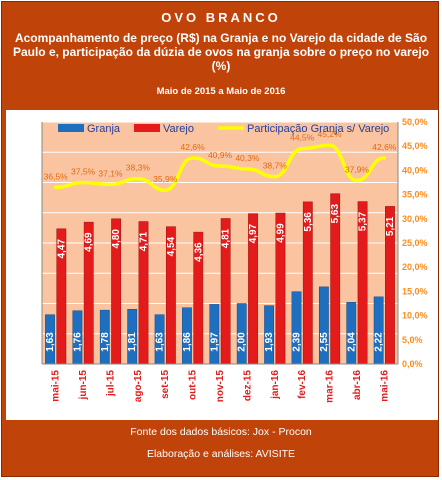  What do you see at coordinates (29, 273) in the screenshot?
I see `y-left-tick-label: 3,00` at bounding box center [29, 273].